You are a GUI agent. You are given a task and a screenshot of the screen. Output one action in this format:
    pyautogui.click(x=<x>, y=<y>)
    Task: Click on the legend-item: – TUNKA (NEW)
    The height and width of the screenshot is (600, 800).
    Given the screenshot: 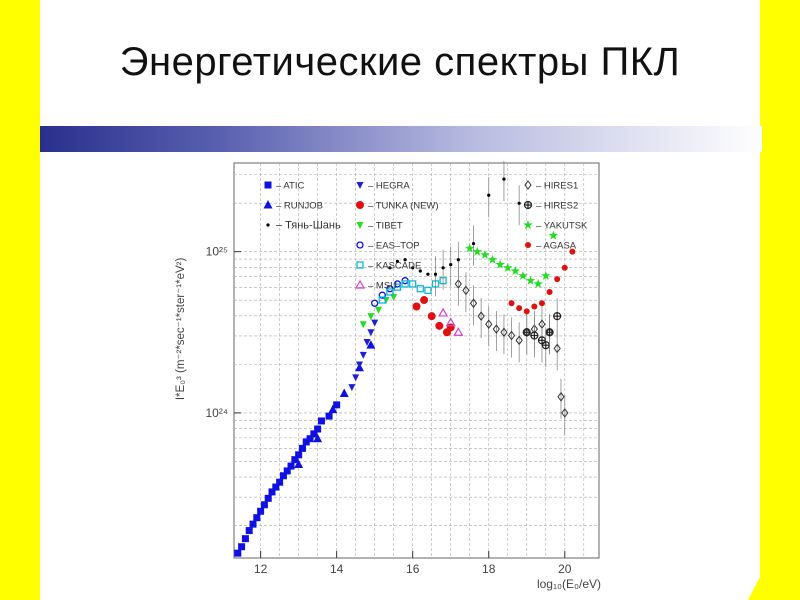 What is the action you would take?
    pyautogui.click(x=397, y=206)
    